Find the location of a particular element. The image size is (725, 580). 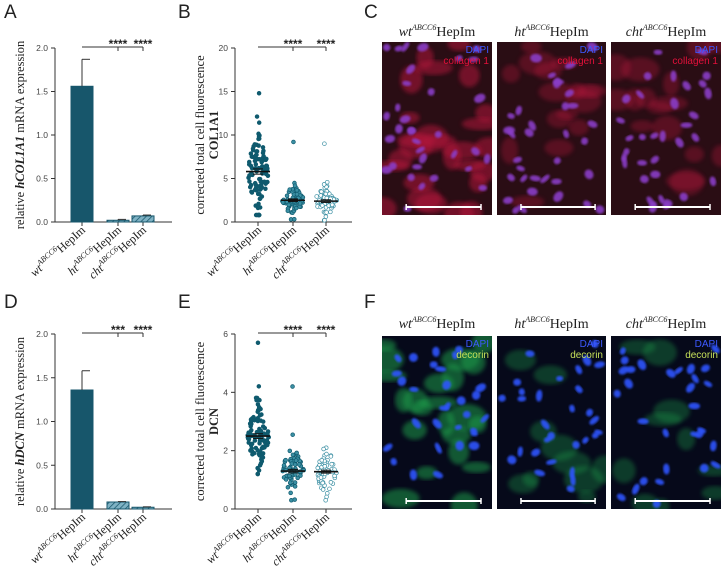

y-tick-label: 0 is located at coordinates (225, 222).